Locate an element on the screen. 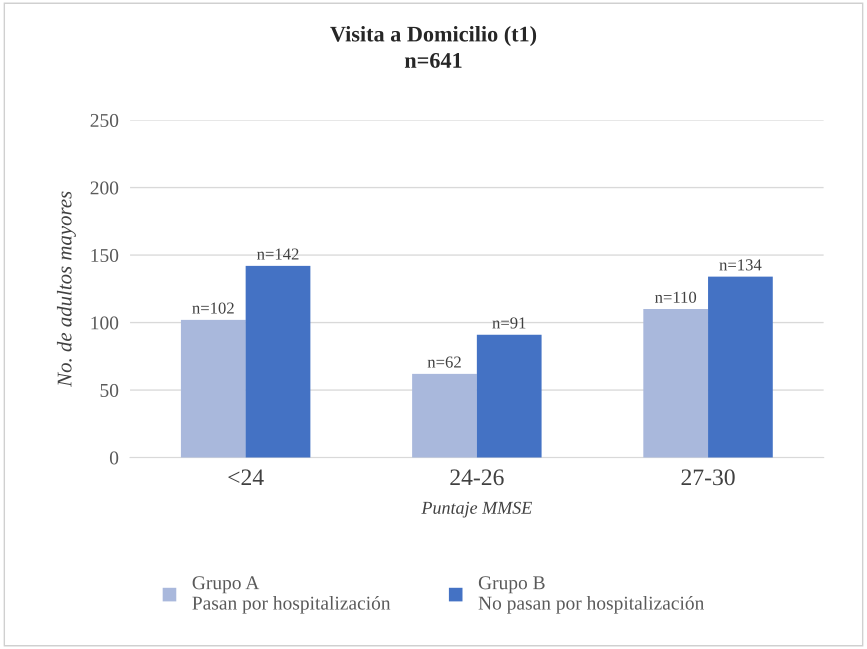 Image resolution: width=867 pixels, height=649 pixels. data-label: n=102 is located at coordinates (213, 308).